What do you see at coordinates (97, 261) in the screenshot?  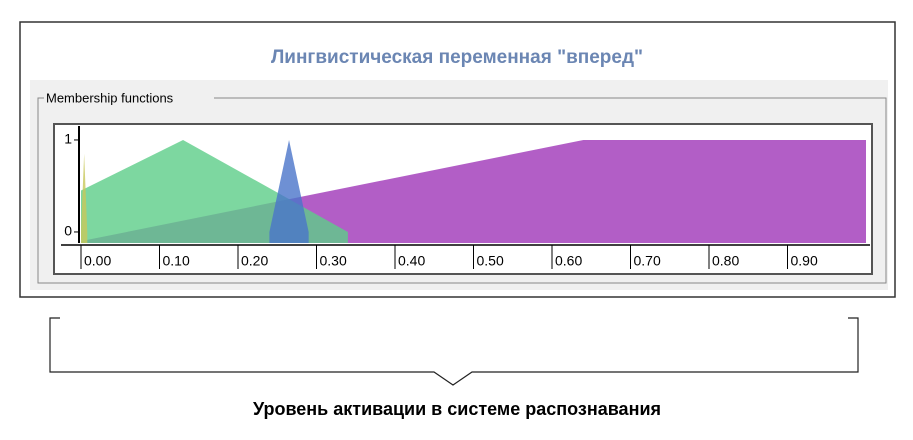 I see `x-tick-label: 0.00` at bounding box center [97, 261].